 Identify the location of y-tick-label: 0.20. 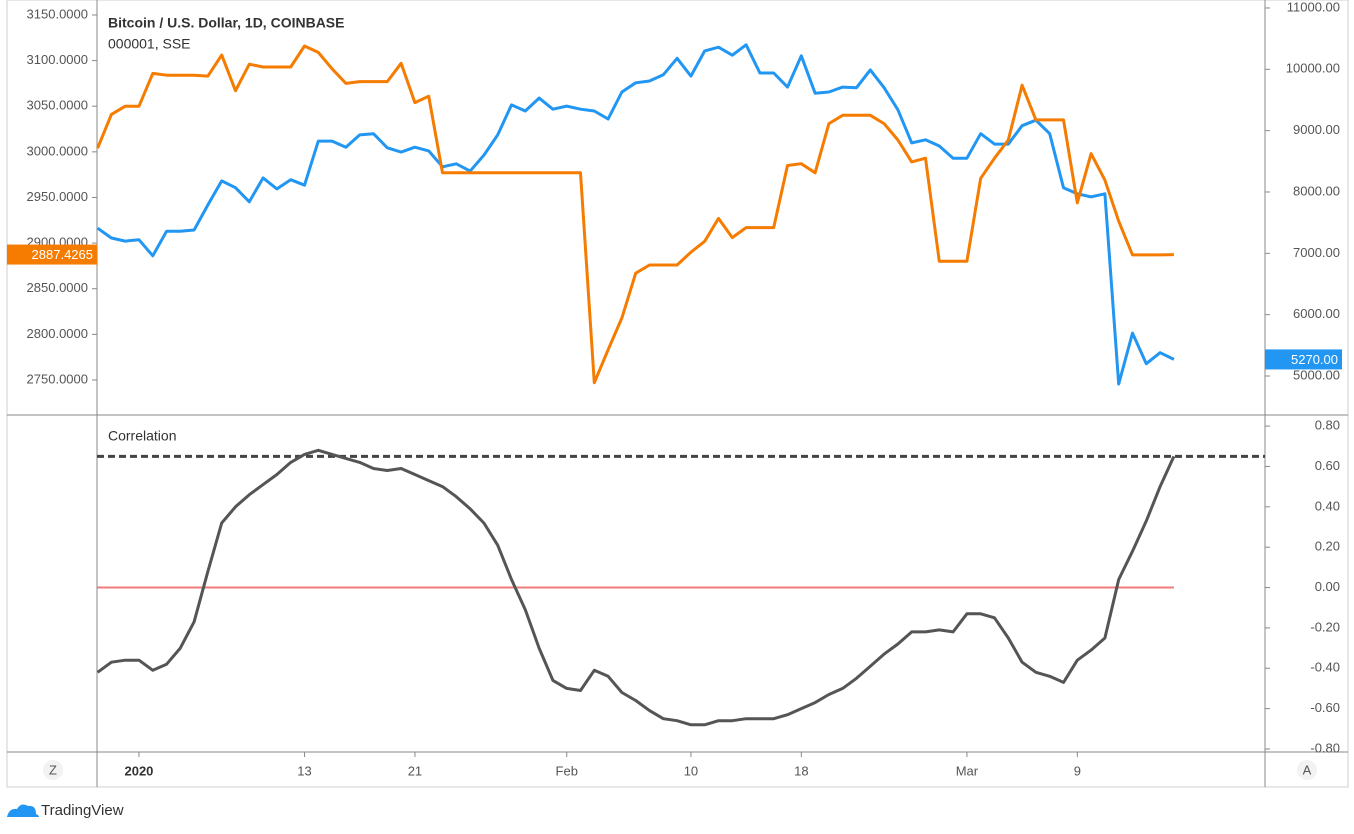
(1327, 546).